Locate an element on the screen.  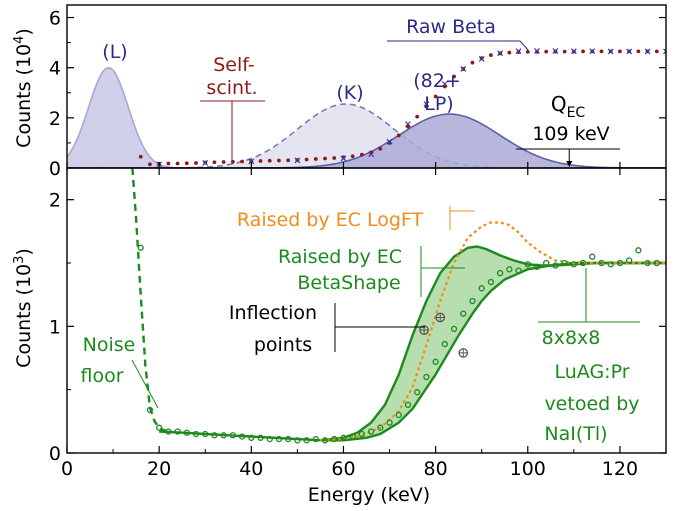
dataset-label-line2: LuAG:Pr is located at coordinates (591, 372).